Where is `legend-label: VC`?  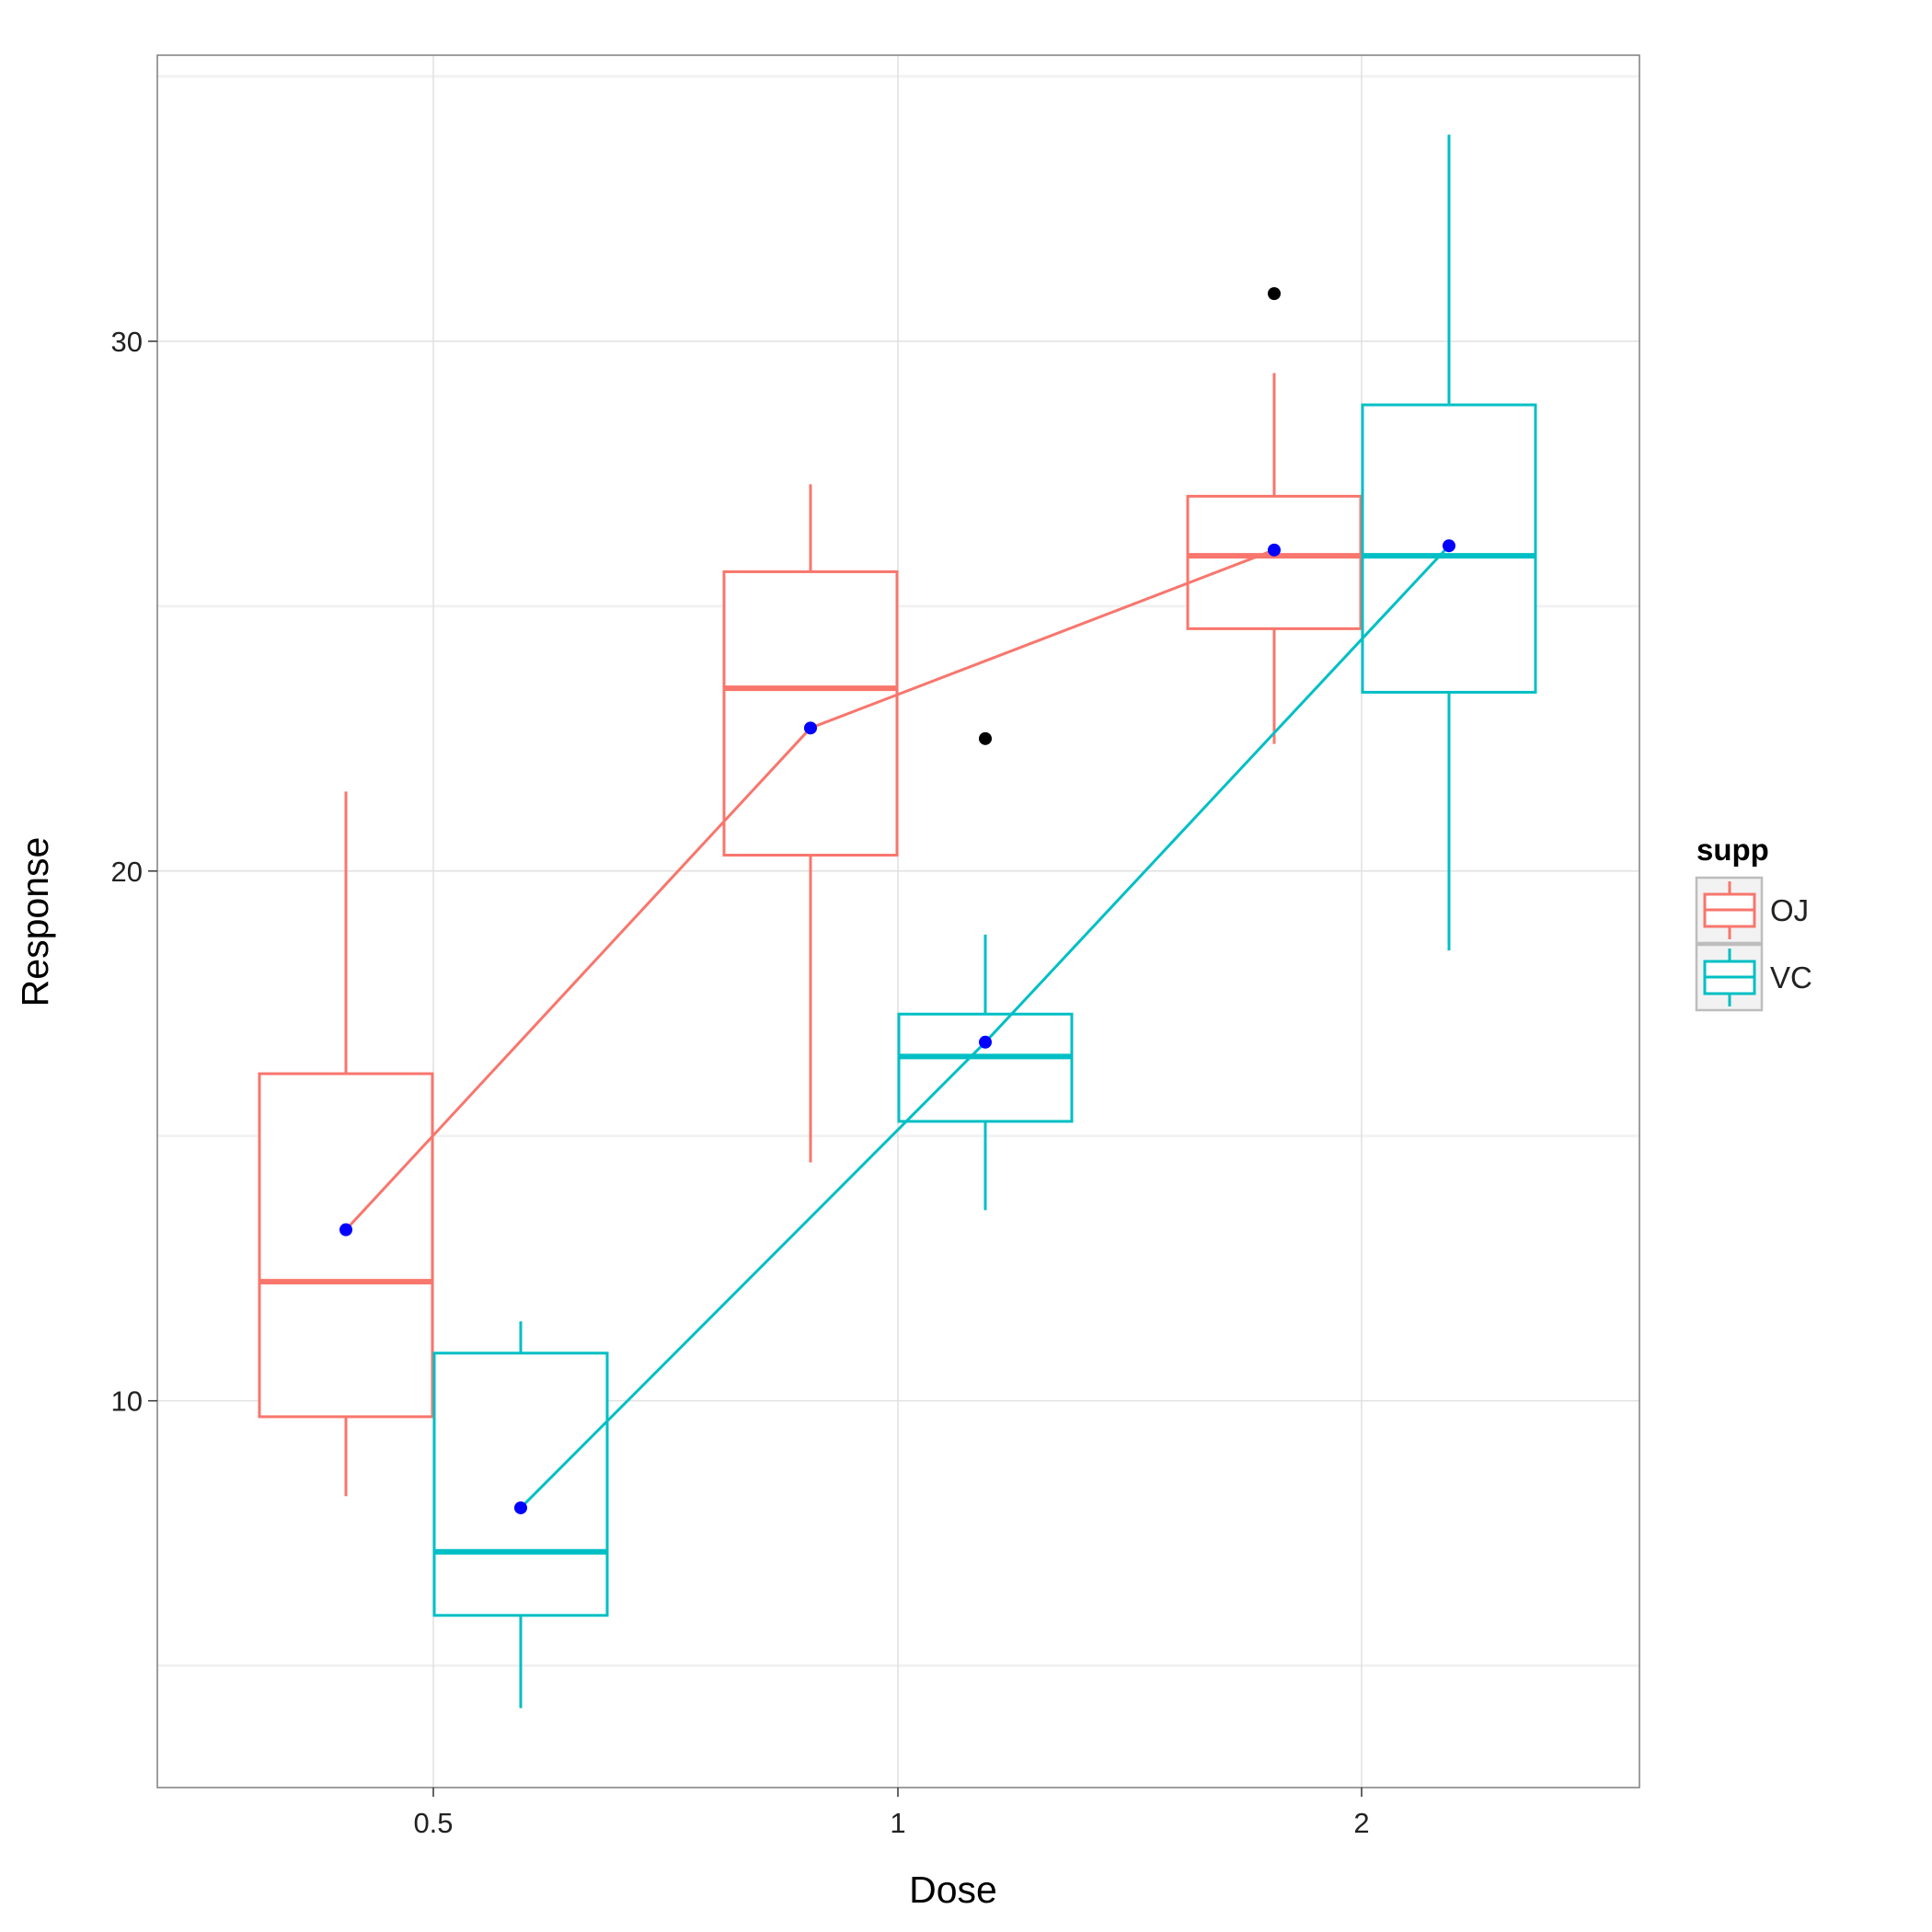 legend-label: VC is located at coordinates (1791, 977).